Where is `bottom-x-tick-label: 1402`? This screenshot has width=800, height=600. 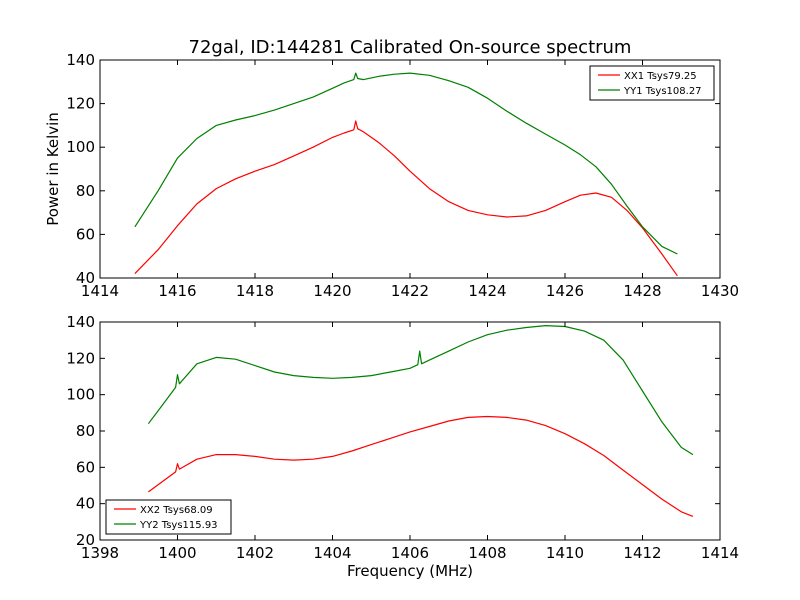
bottom-x-tick-label: 1402 is located at coordinates (255, 553).